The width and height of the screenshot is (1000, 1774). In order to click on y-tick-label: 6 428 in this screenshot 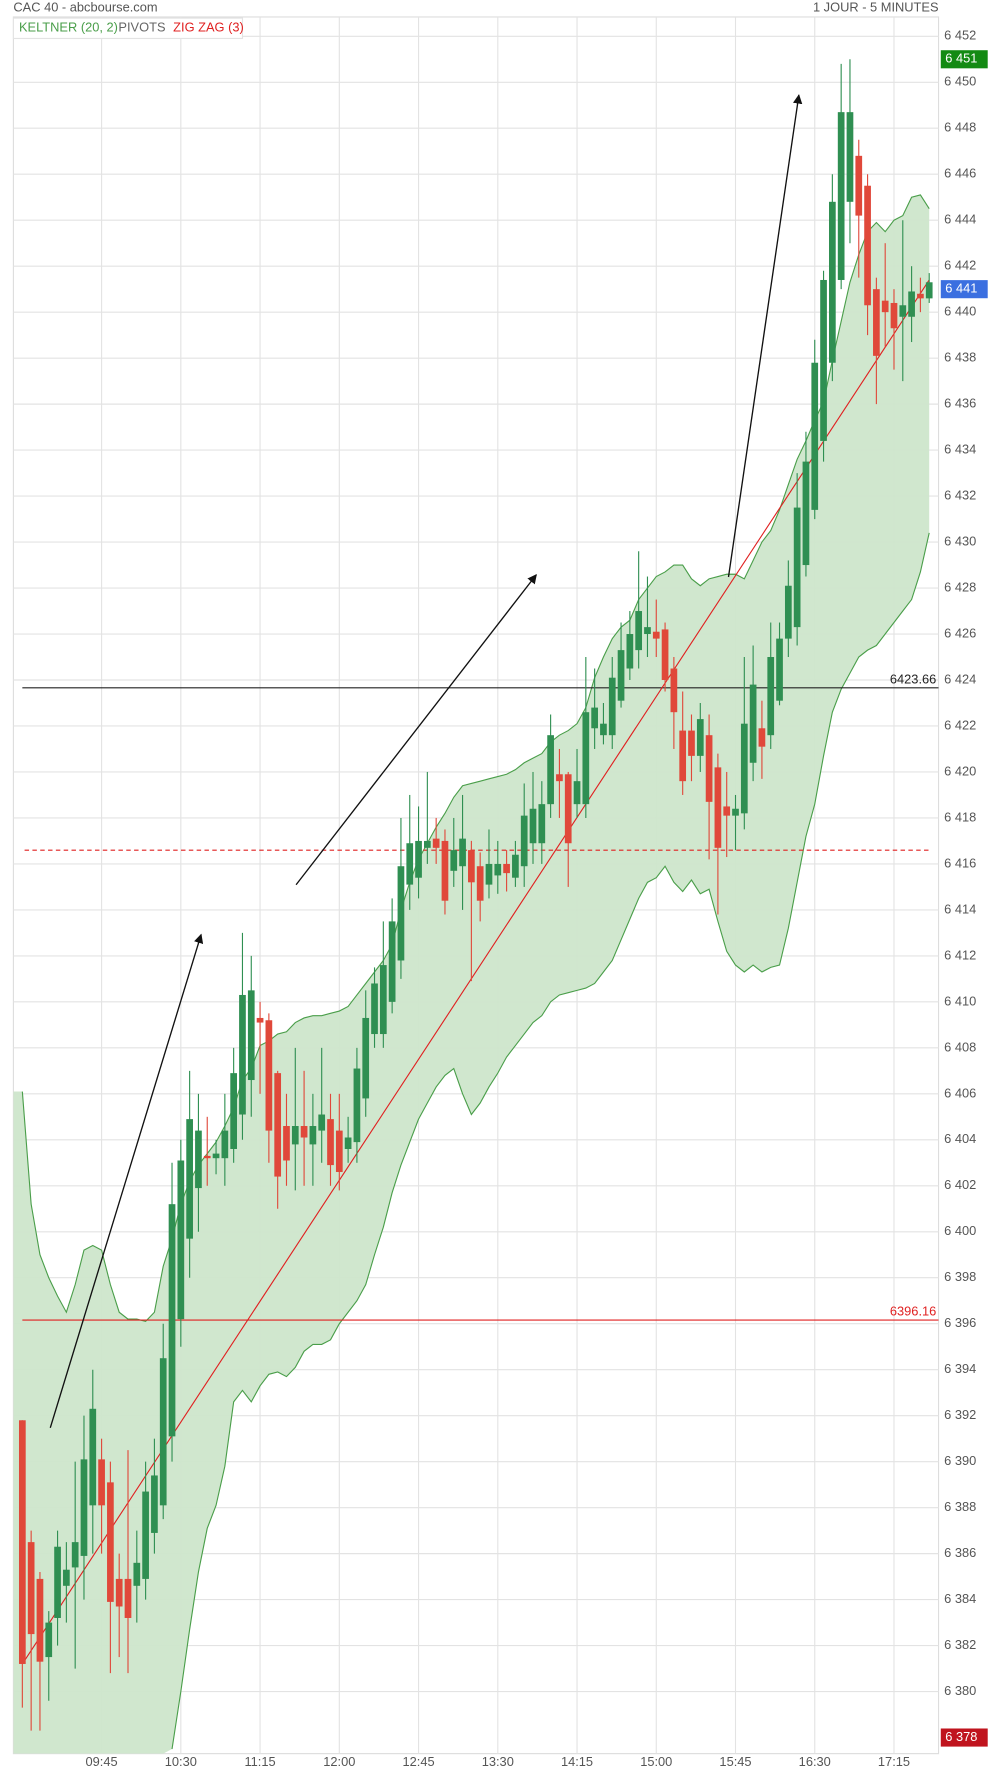, I will do `click(960, 586)`.